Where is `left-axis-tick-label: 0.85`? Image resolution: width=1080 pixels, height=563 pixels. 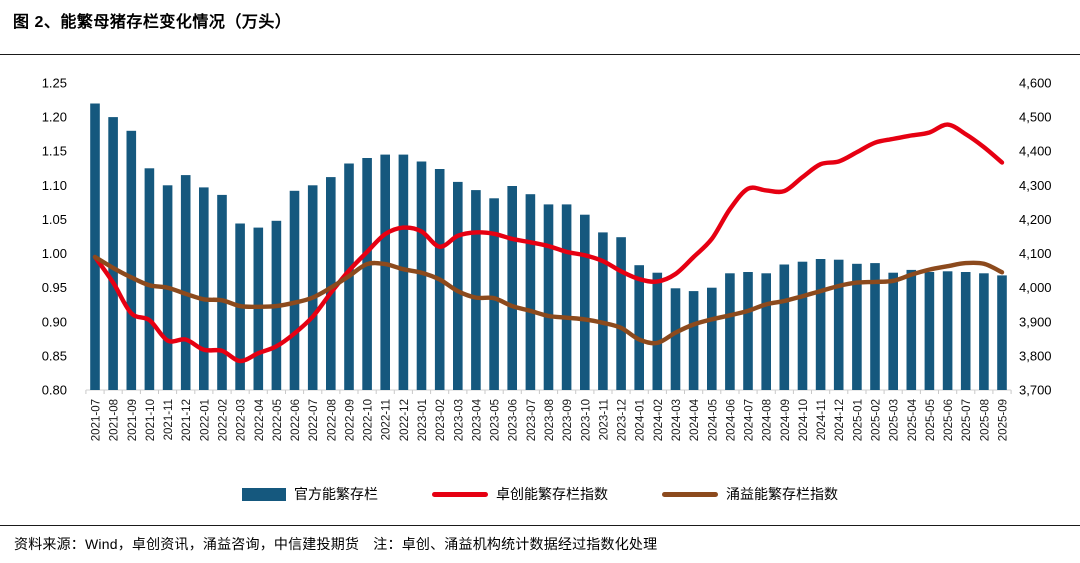
left-axis-tick-label: 0.85 is located at coordinates (54, 355).